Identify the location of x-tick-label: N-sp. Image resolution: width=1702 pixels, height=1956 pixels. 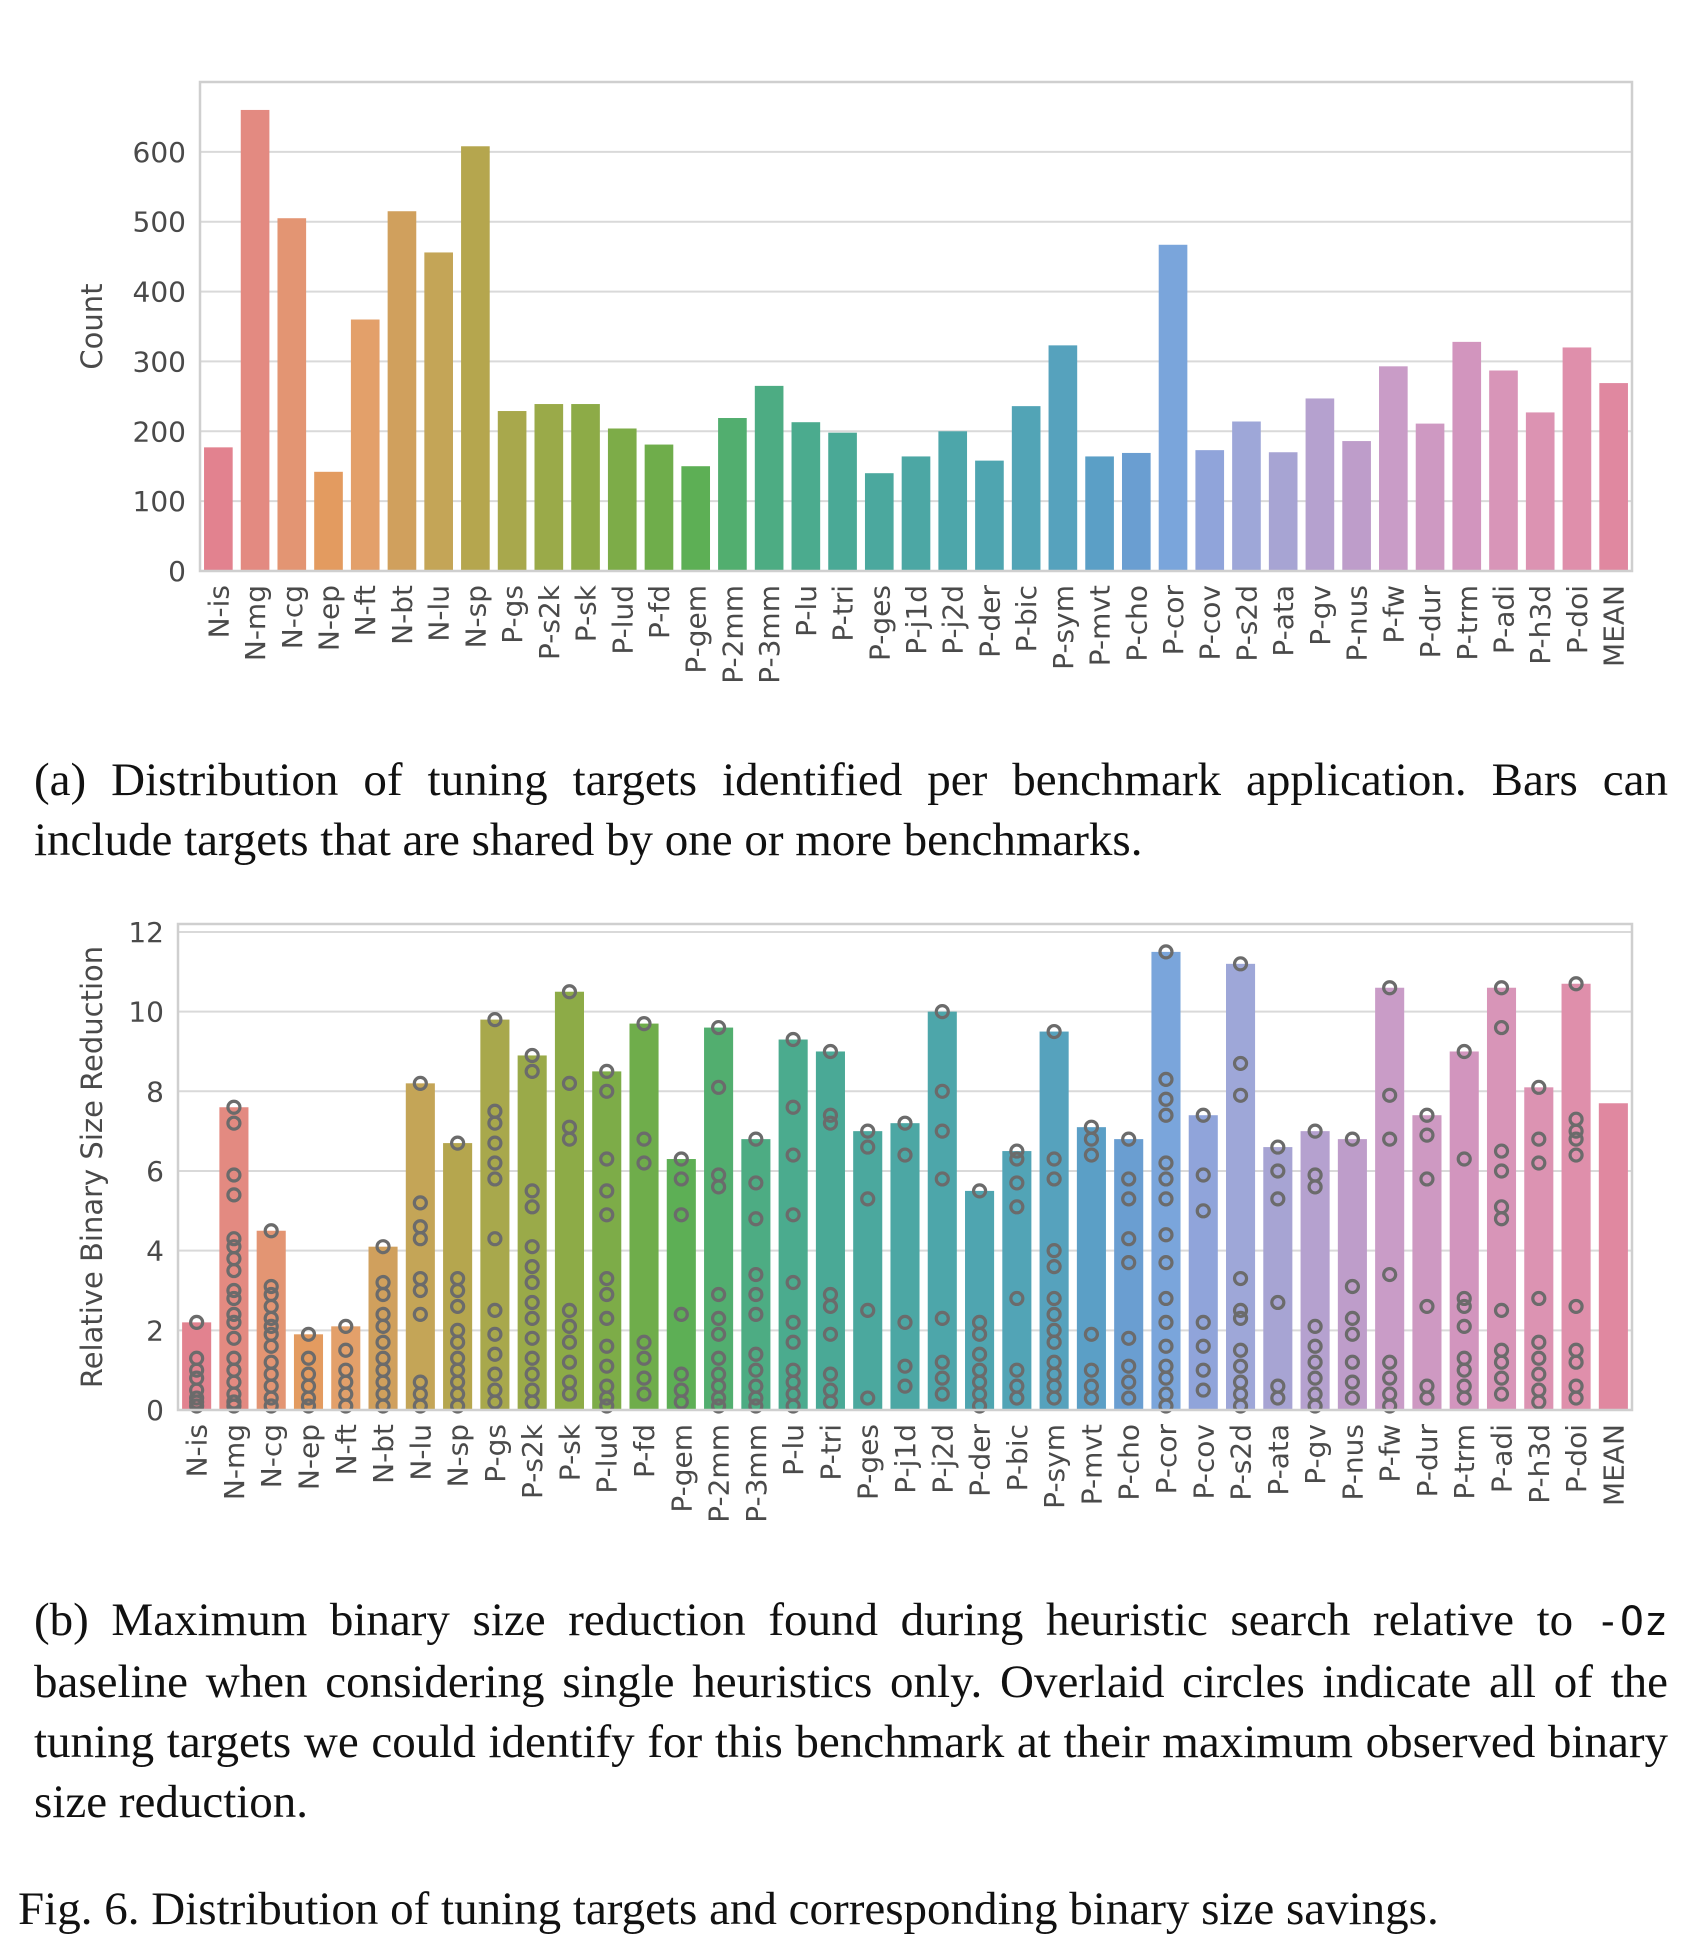
(458, 1455).